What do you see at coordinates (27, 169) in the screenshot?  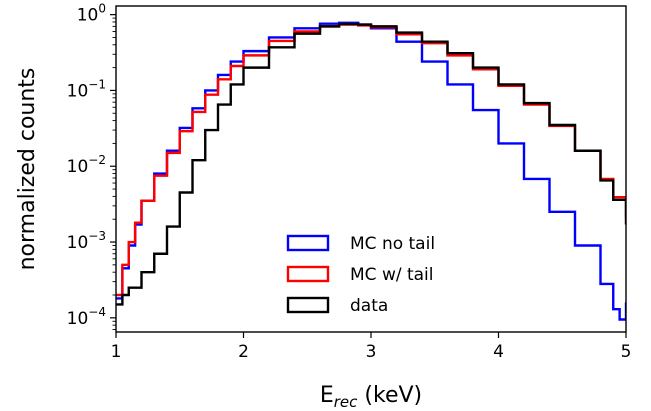 I see `y-axis-title: normalized counts` at bounding box center [27, 169].